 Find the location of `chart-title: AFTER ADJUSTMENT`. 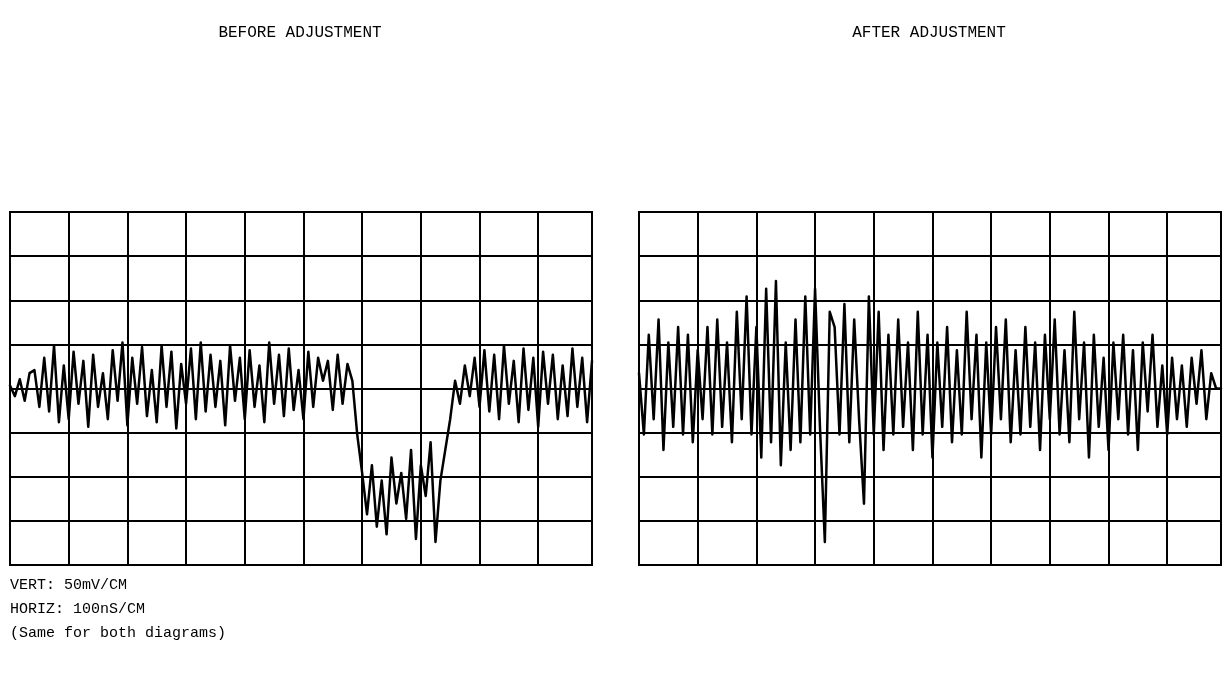

chart-title: AFTER ADJUSTMENT is located at coordinates (929, 33).